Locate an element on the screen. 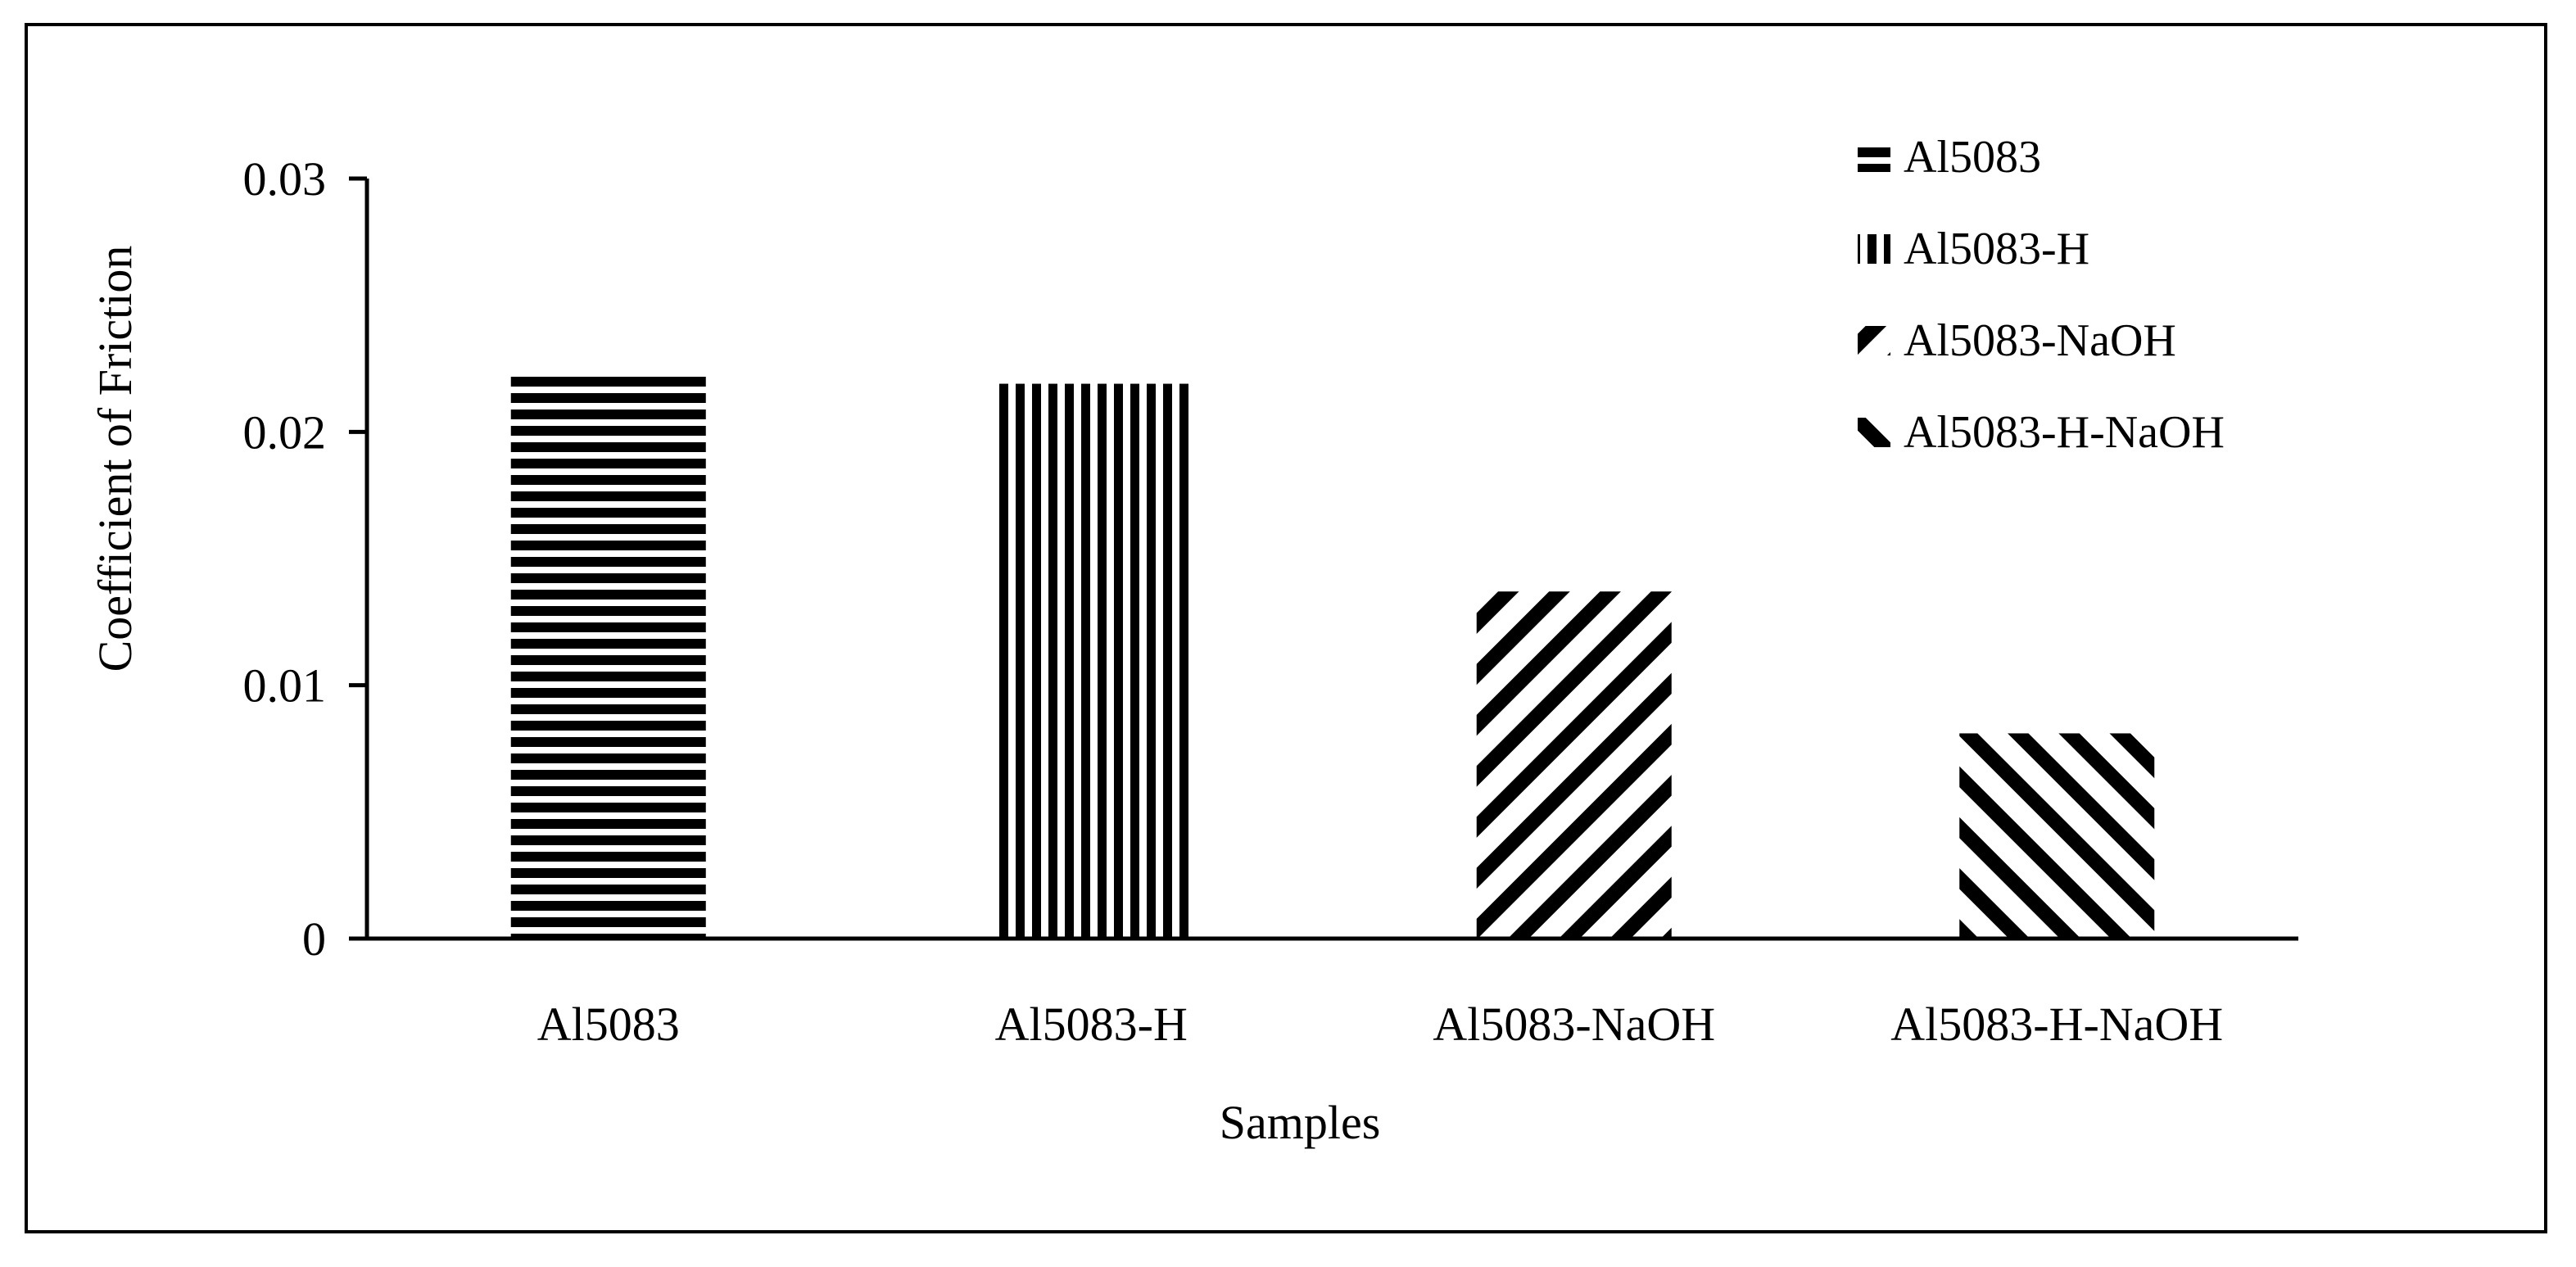  legend-label: Al5083-H is located at coordinates (1996, 249).